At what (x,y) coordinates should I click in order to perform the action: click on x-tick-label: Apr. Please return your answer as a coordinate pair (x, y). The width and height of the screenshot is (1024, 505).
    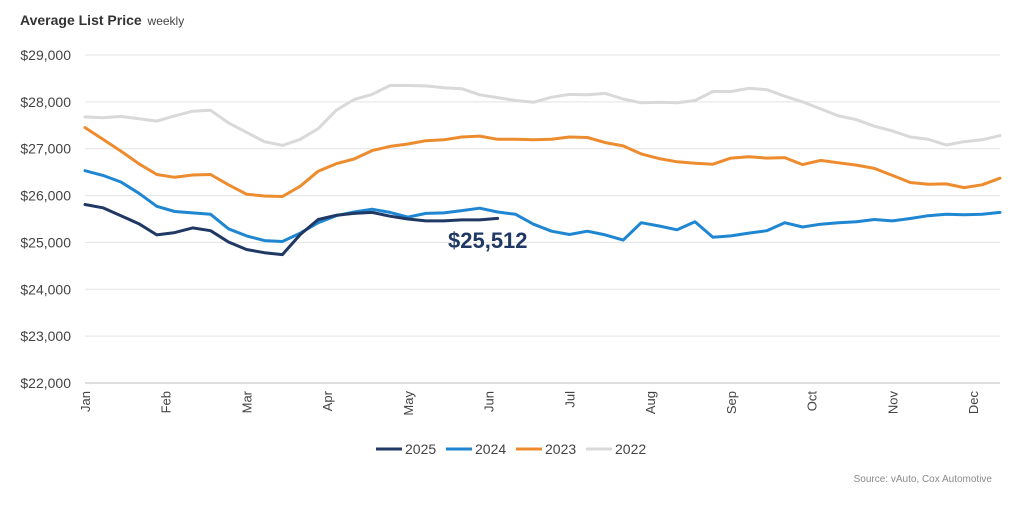
    Looking at the image, I should click on (327, 400).